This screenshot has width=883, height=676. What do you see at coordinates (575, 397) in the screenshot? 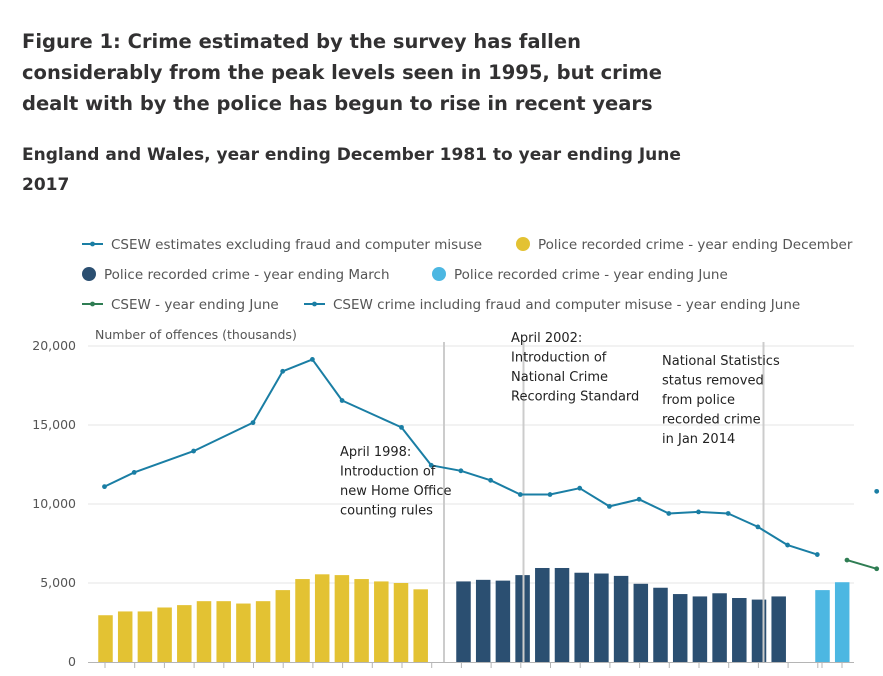
I see `annotation-text: Recording Standard` at bounding box center [575, 397].